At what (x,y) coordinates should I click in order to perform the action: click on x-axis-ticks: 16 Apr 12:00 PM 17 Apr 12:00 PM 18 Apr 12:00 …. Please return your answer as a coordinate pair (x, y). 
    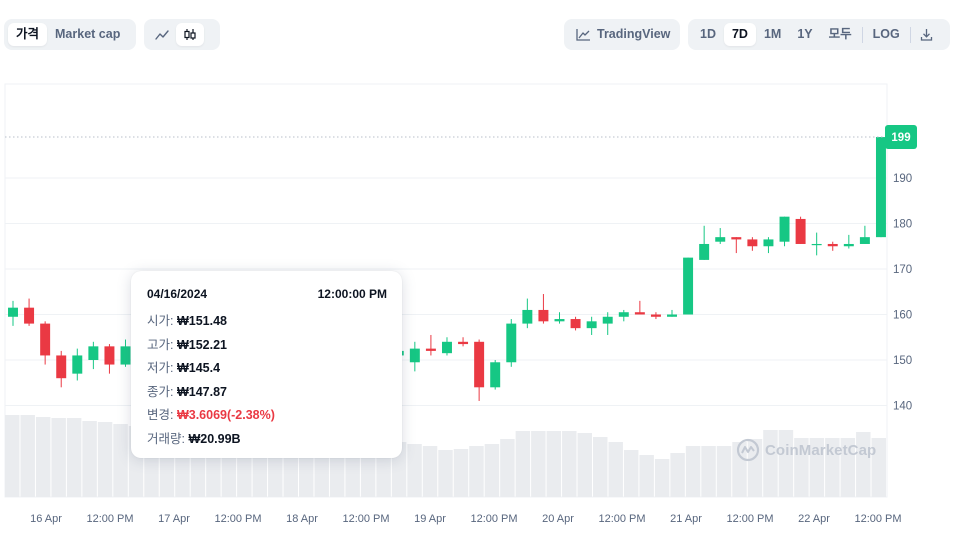
    Looking at the image, I should click on (465, 519).